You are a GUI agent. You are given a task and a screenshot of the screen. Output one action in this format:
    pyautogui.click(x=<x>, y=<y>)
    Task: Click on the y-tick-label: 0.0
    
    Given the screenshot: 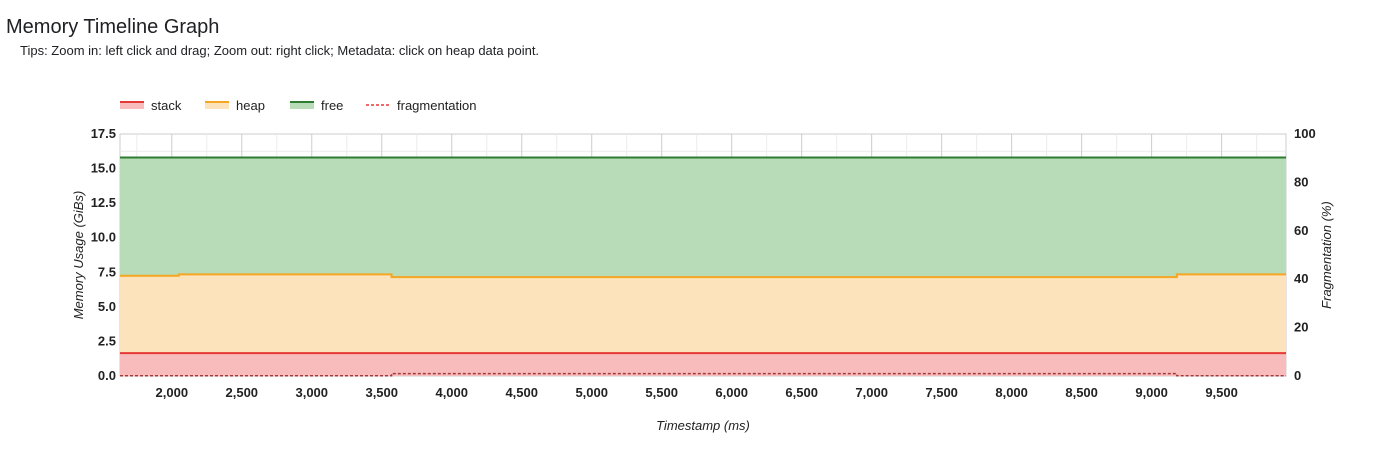 What is the action you would take?
    pyautogui.click(x=107, y=375)
    